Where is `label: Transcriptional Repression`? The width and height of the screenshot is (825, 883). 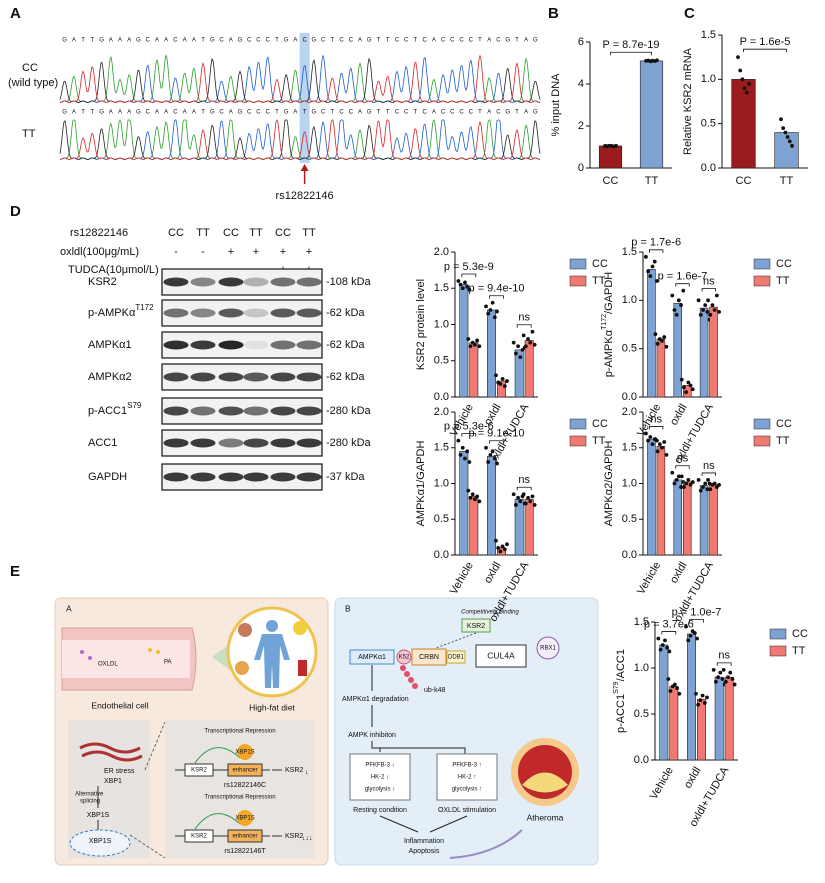
label: Transcriptional Repression is located at coordinates (239, 798).